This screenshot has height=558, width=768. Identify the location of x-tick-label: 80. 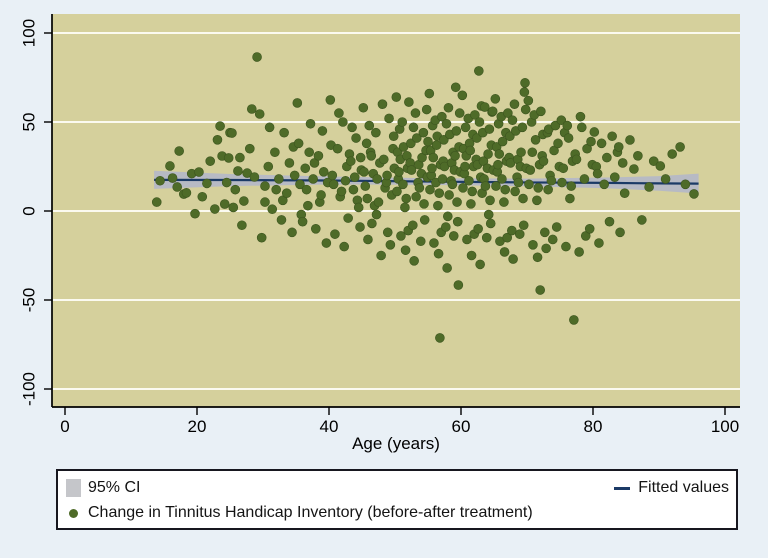
(593, 426).